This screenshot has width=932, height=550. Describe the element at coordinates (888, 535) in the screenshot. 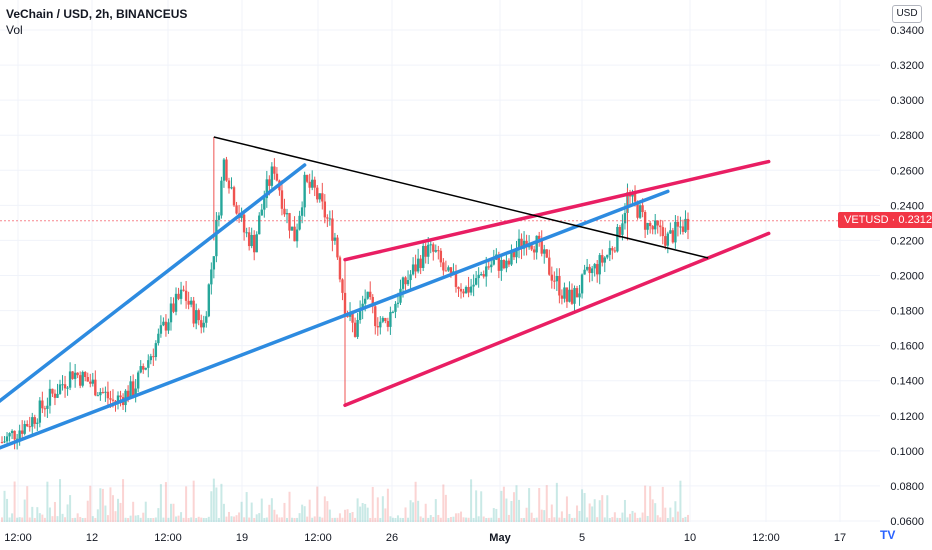

I see `tradingview-logo-icon: TV` at that location.